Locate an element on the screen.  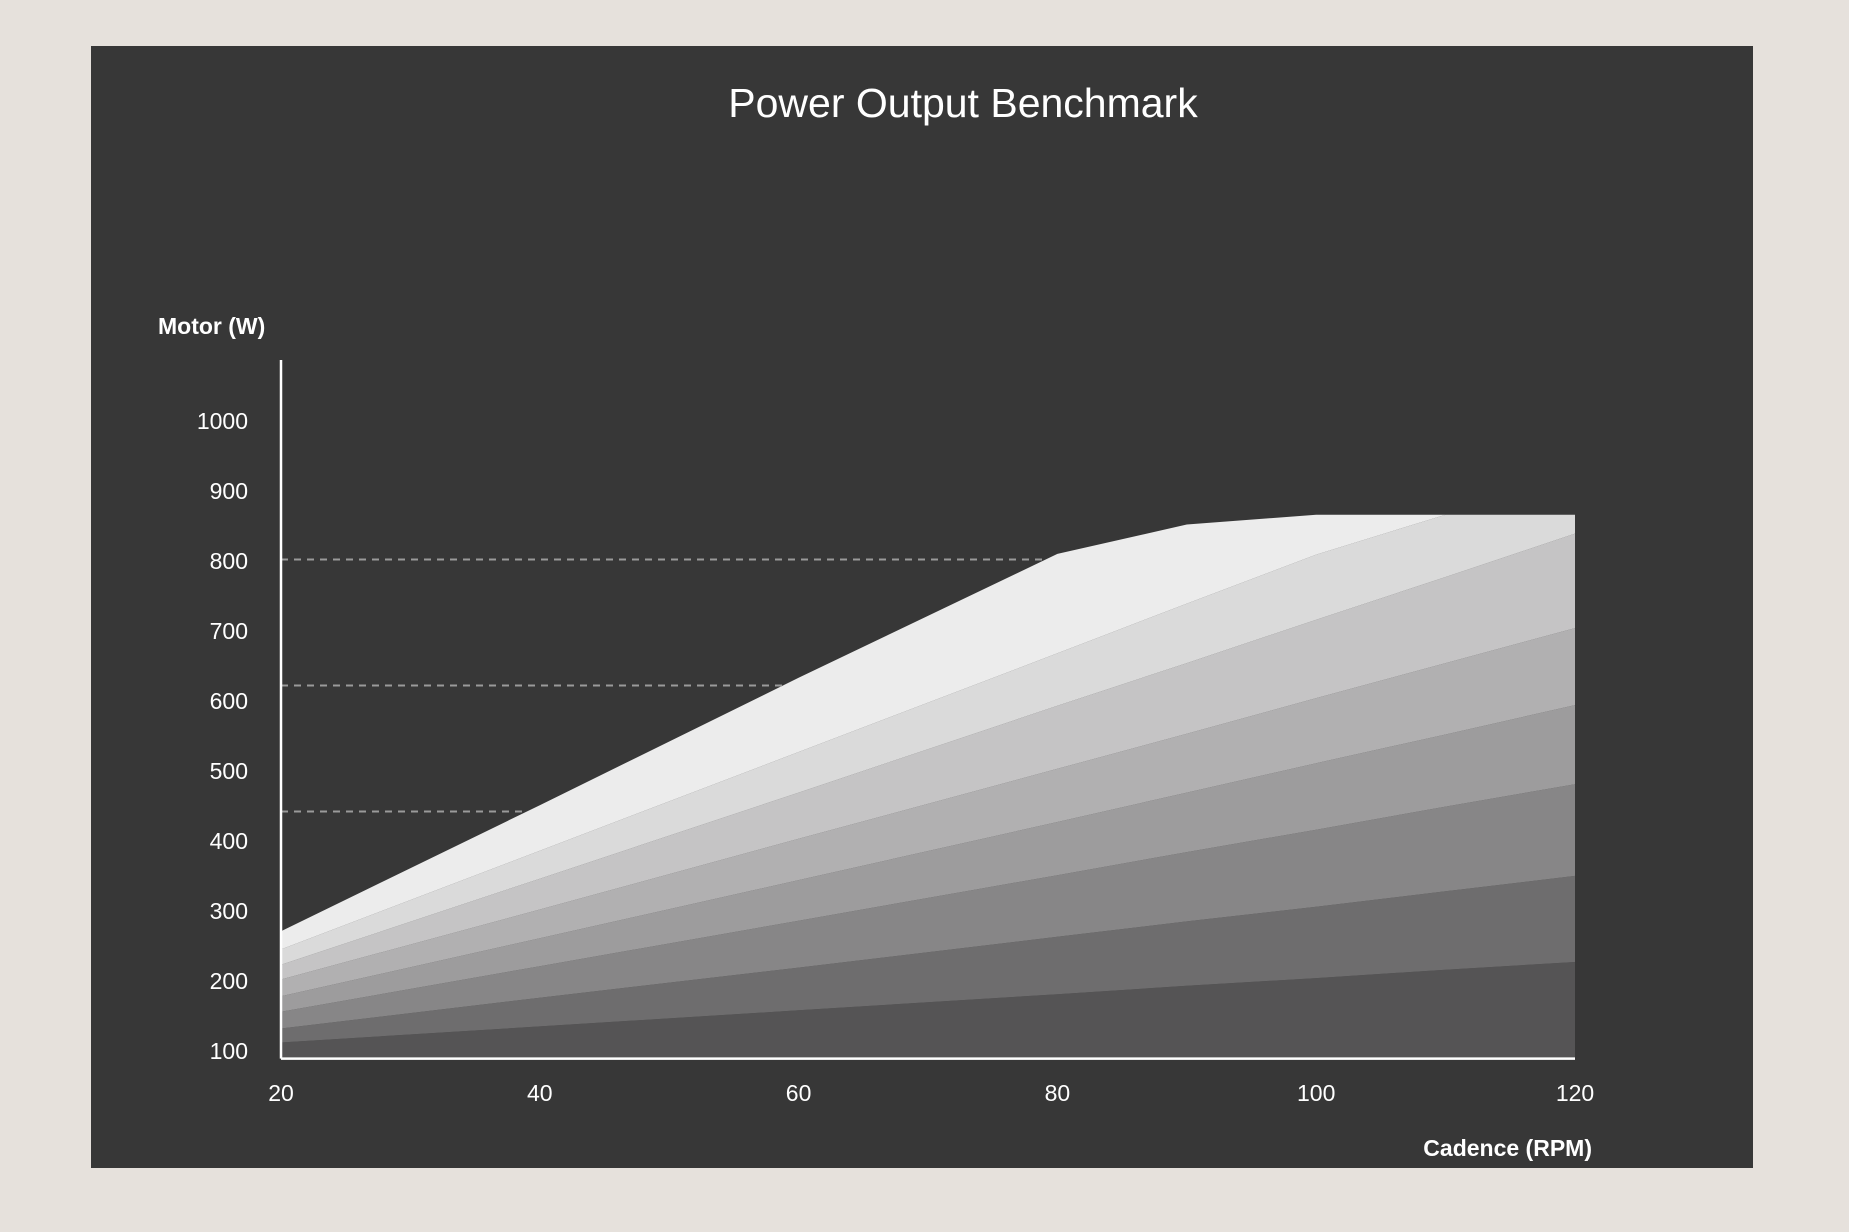
y-tick-label: 800 is located at coordinates (229, 561).